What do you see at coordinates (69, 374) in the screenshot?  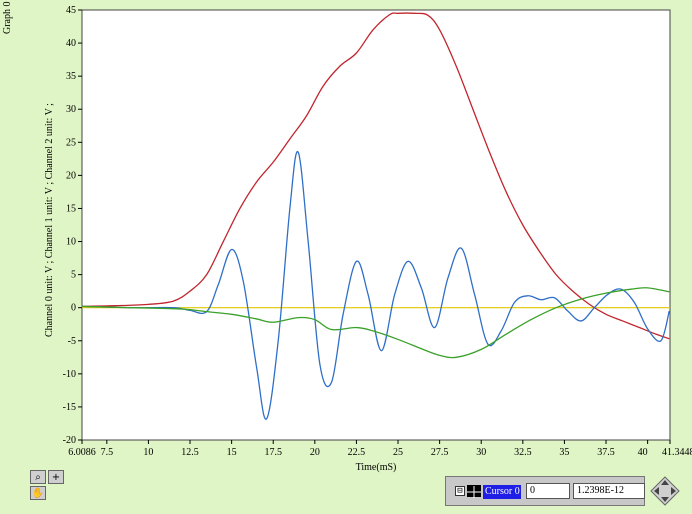 I see `y-tick-label: -10` at bounding box center [69, 374].